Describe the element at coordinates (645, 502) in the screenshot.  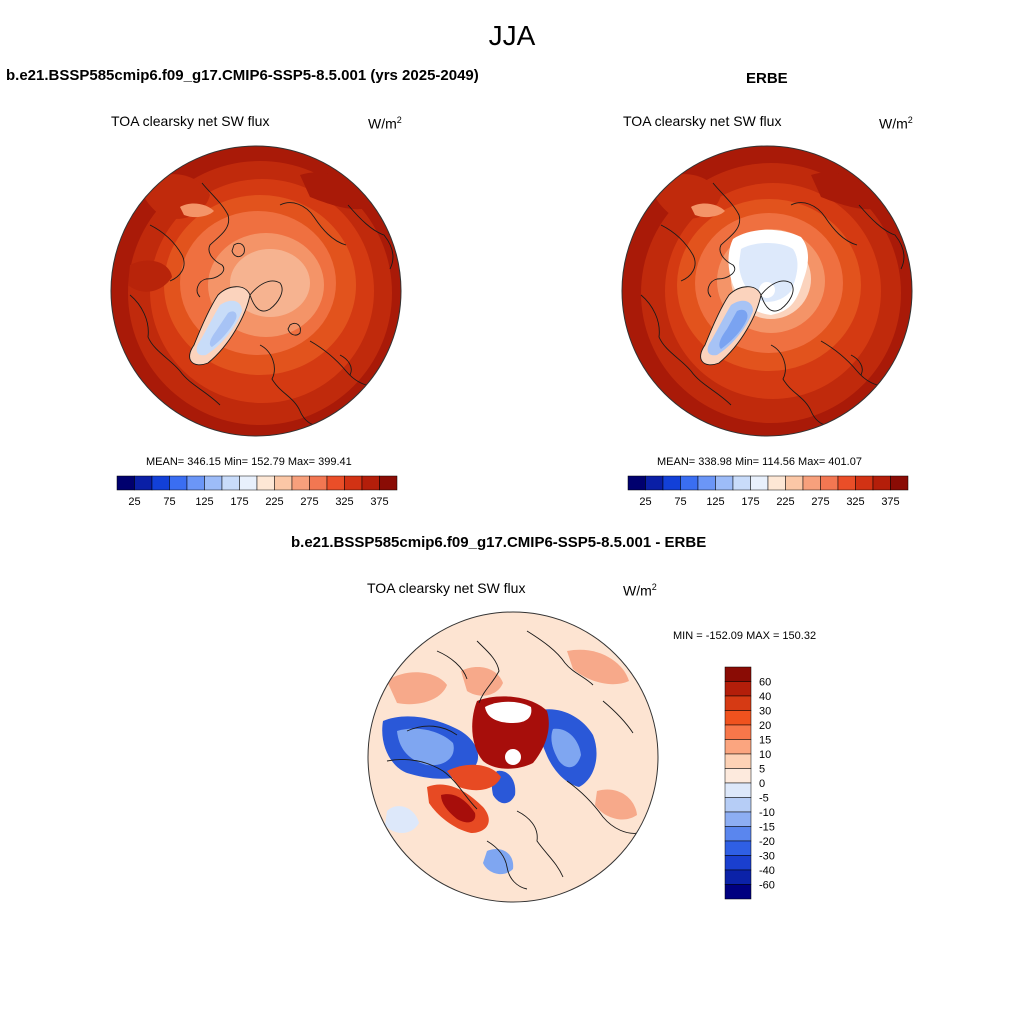
I see `obs-colorbar-tick-label: 25` at that location.